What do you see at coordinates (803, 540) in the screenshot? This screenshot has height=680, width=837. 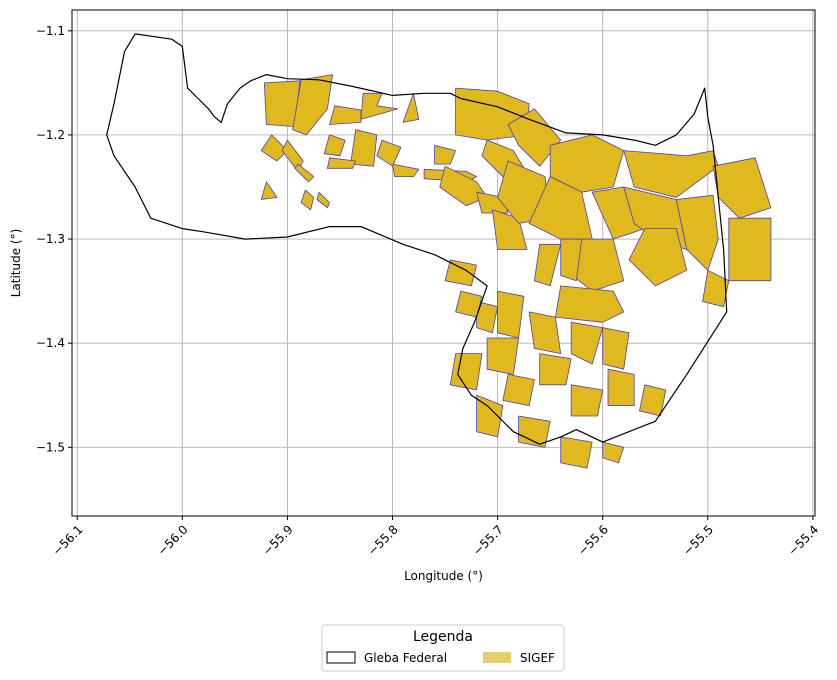 I see `x-tick-label: −55.4` at bounding box center [803, 540].